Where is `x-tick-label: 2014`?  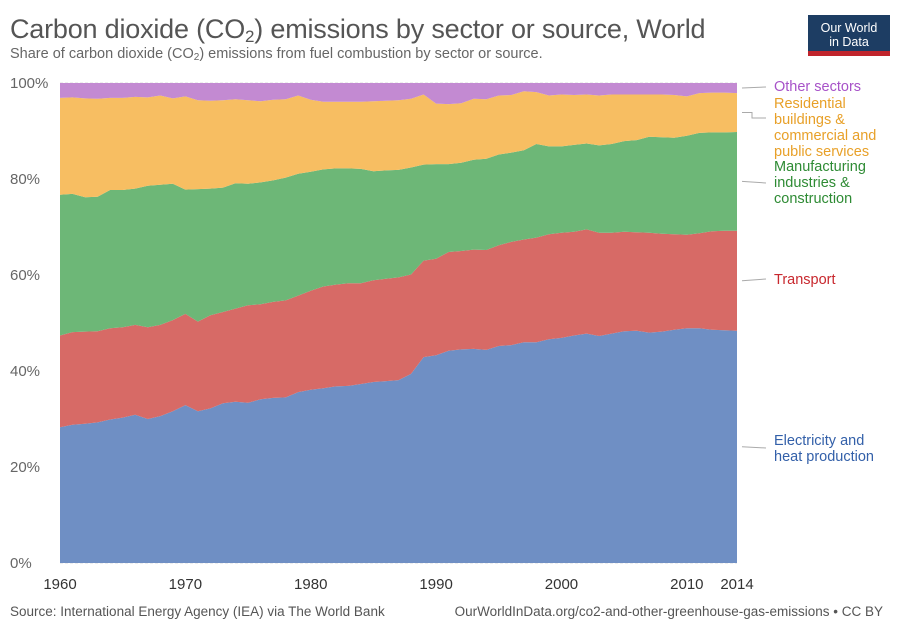
x-tick-label: 2014 is located at coordinates (736, 584).